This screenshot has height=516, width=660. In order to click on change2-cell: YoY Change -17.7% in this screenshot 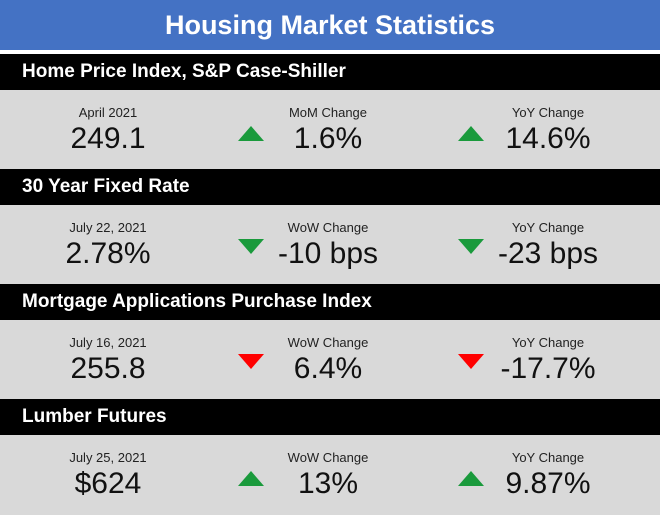, I will do `click(548, 360)`.